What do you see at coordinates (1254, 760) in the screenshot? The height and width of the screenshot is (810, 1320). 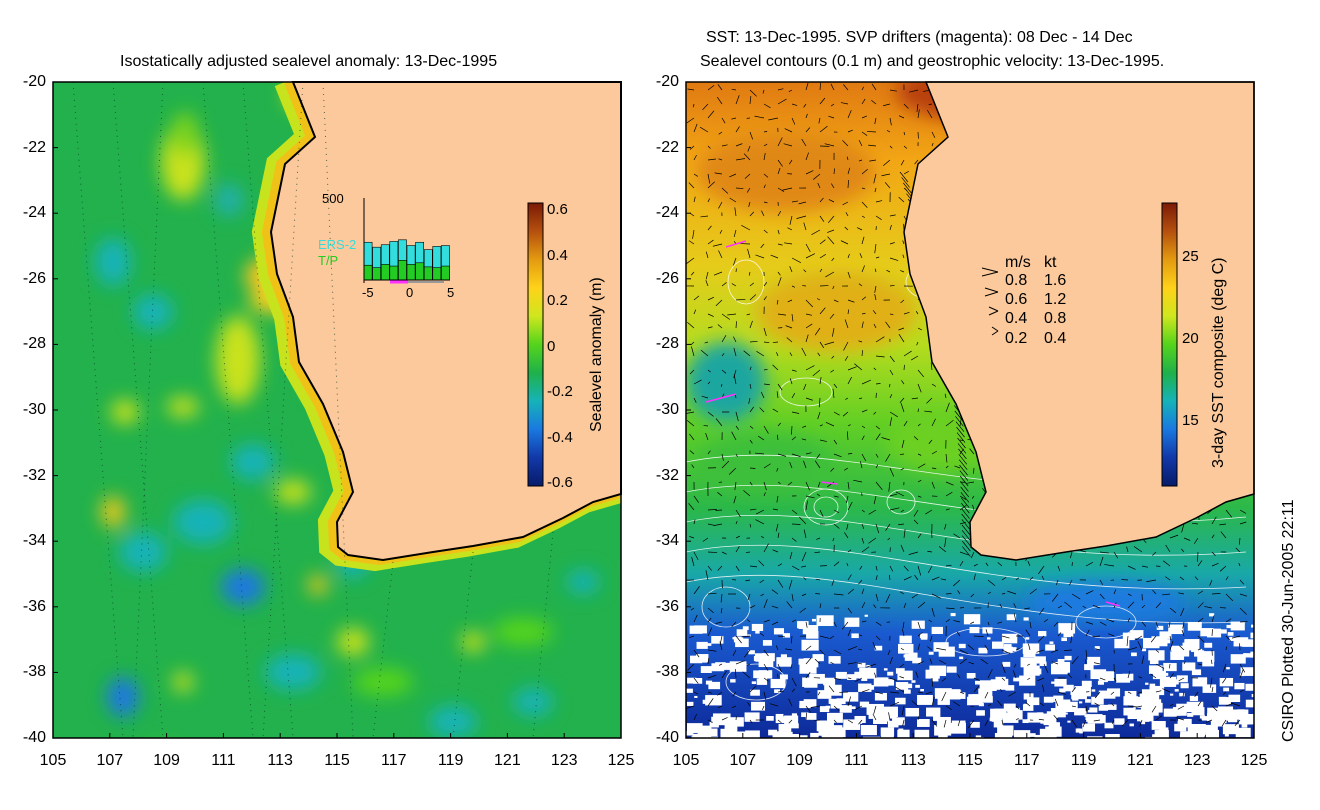 I see `x-tick-label: 125` at bounding box center [1254, 760].